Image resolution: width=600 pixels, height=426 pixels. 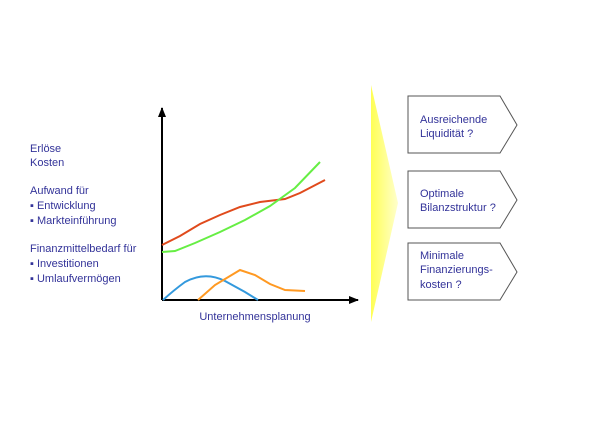 What do you see at coordinates (210, 288) in the screenshot?
I see `curve-blue` at bounding box center [210, 288].